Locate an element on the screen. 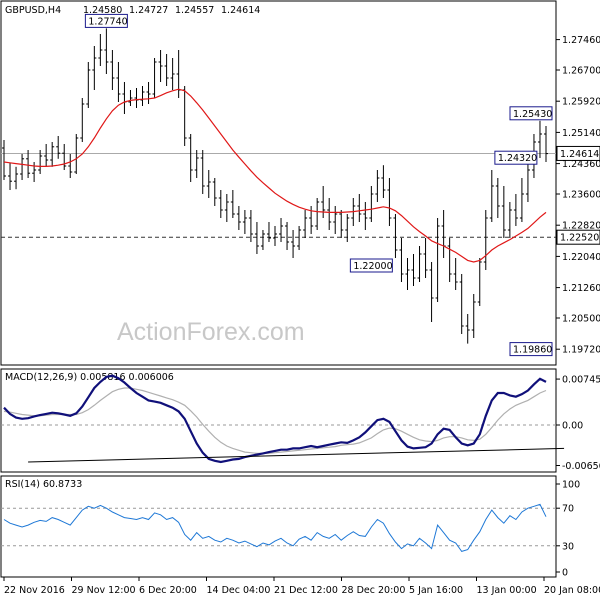 The height and width of the screenshot is (600, 600). price-y-tick-label: 1.20500 is located at coordinates (581, 319).